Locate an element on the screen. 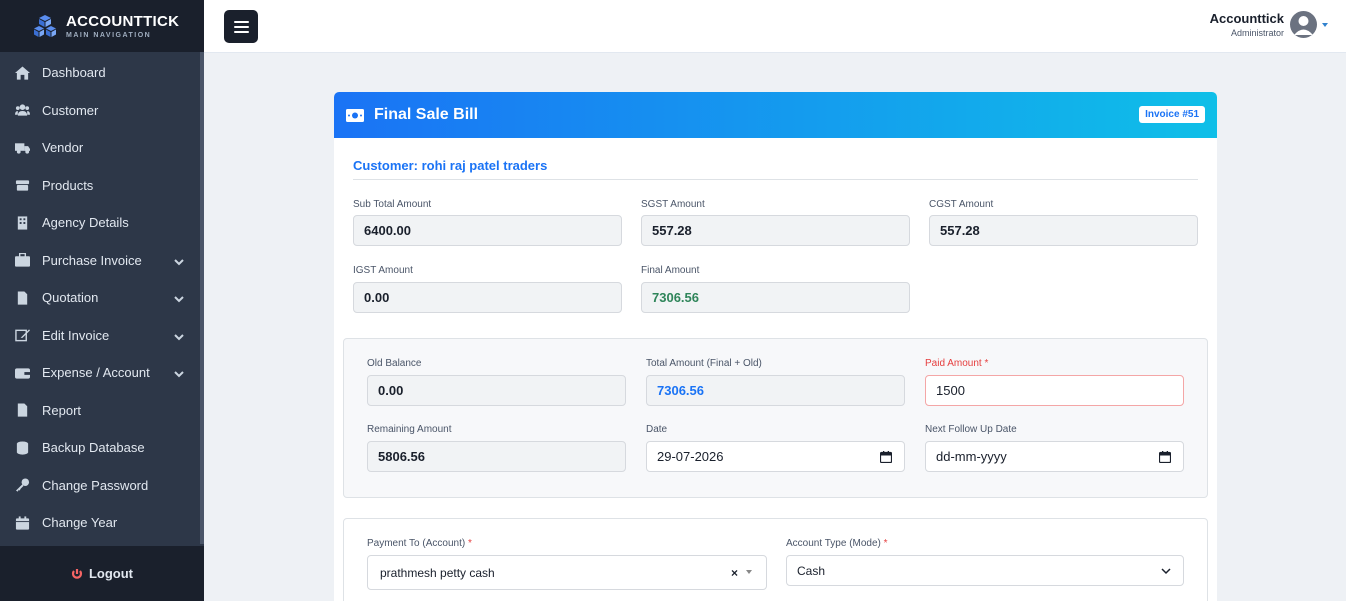 The width and height of the screenshot is (1346, 601). paid-amount-input: 1500 is located at coordinates (1054, 390).